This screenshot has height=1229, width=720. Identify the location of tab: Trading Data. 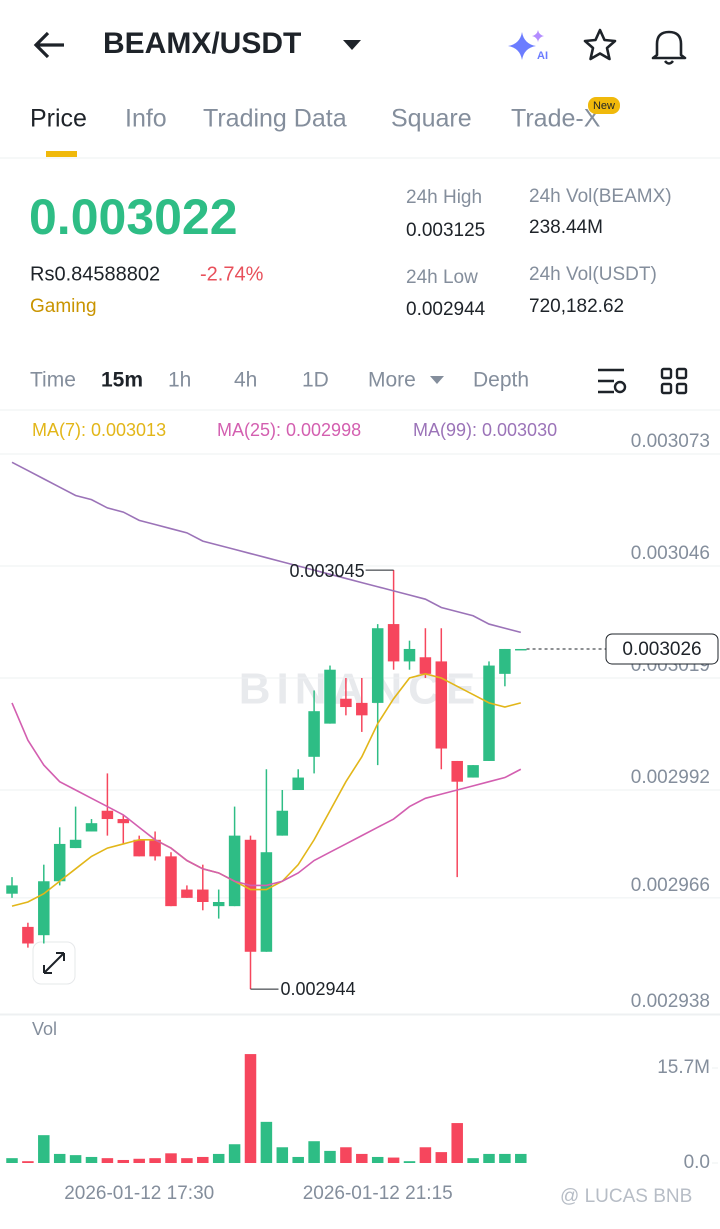
(275, 119).